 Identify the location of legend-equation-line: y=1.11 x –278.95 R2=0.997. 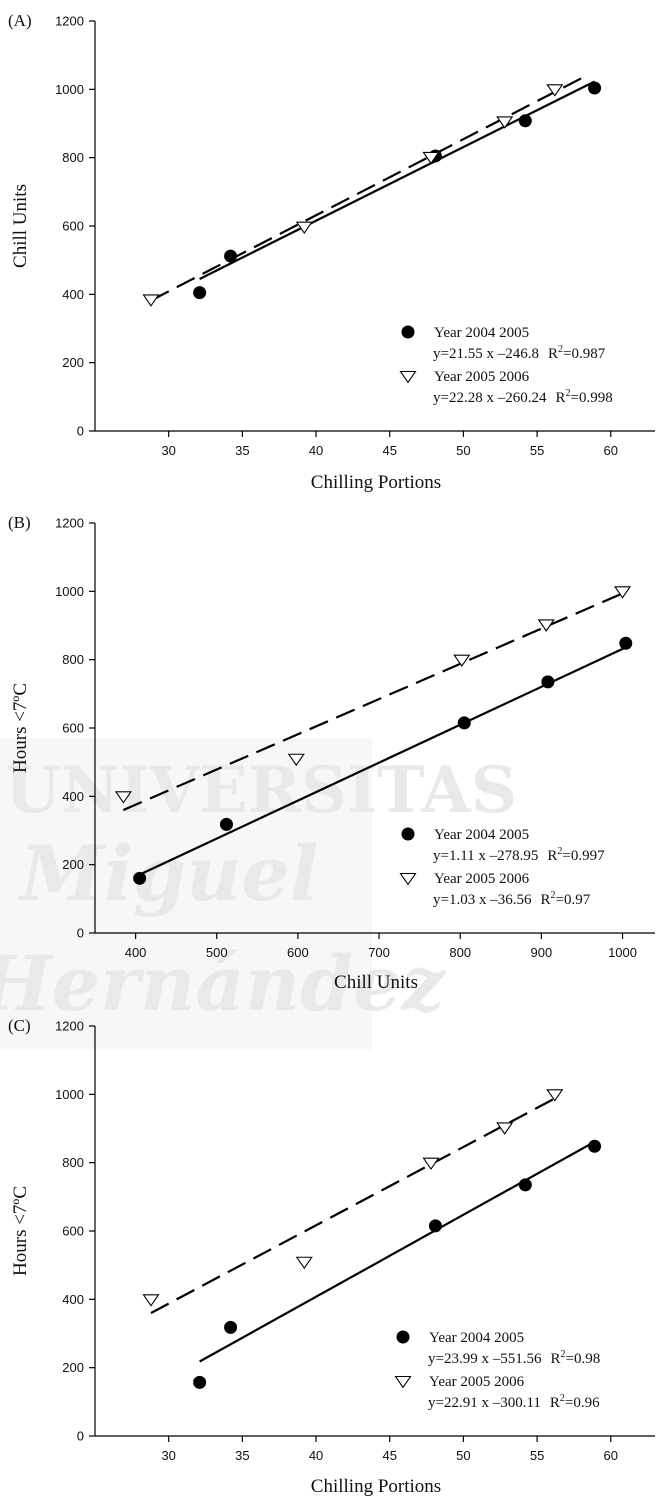
(519, 855).